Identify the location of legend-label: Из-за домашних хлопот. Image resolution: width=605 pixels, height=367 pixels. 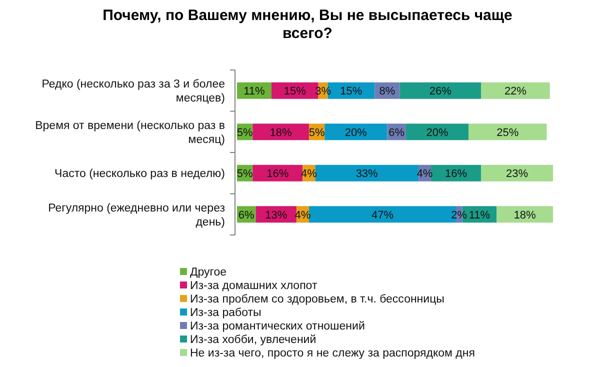
(254, 286).